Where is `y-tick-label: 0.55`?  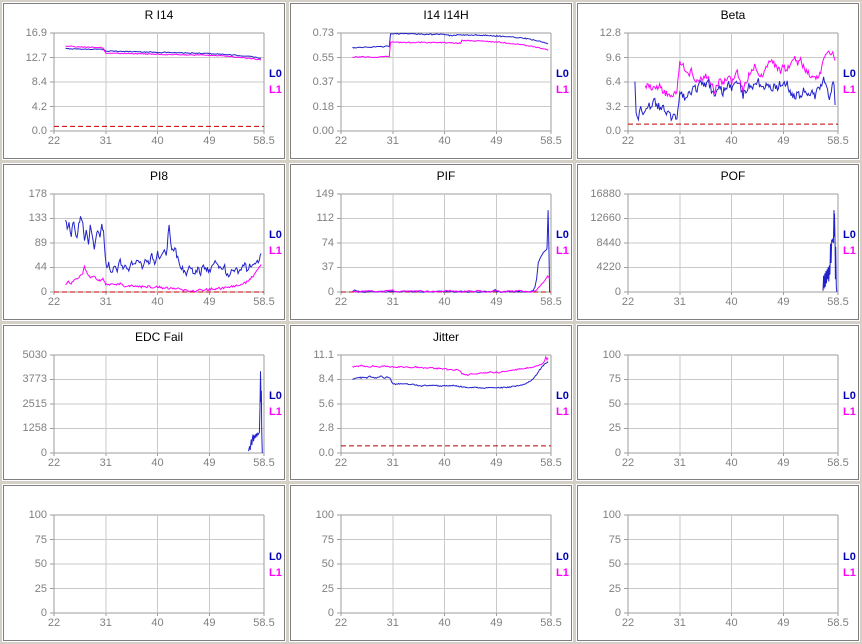
y-tick-label: 0.55 is located at coordinates (323, 57).